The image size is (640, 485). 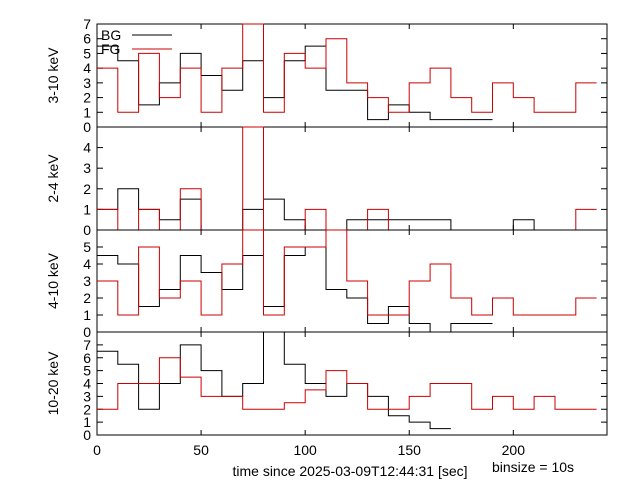 What do you see at coordinates (201, 450) in the screenshot?
I see `x-tick-label: 50` at bounding box center [201, 450].